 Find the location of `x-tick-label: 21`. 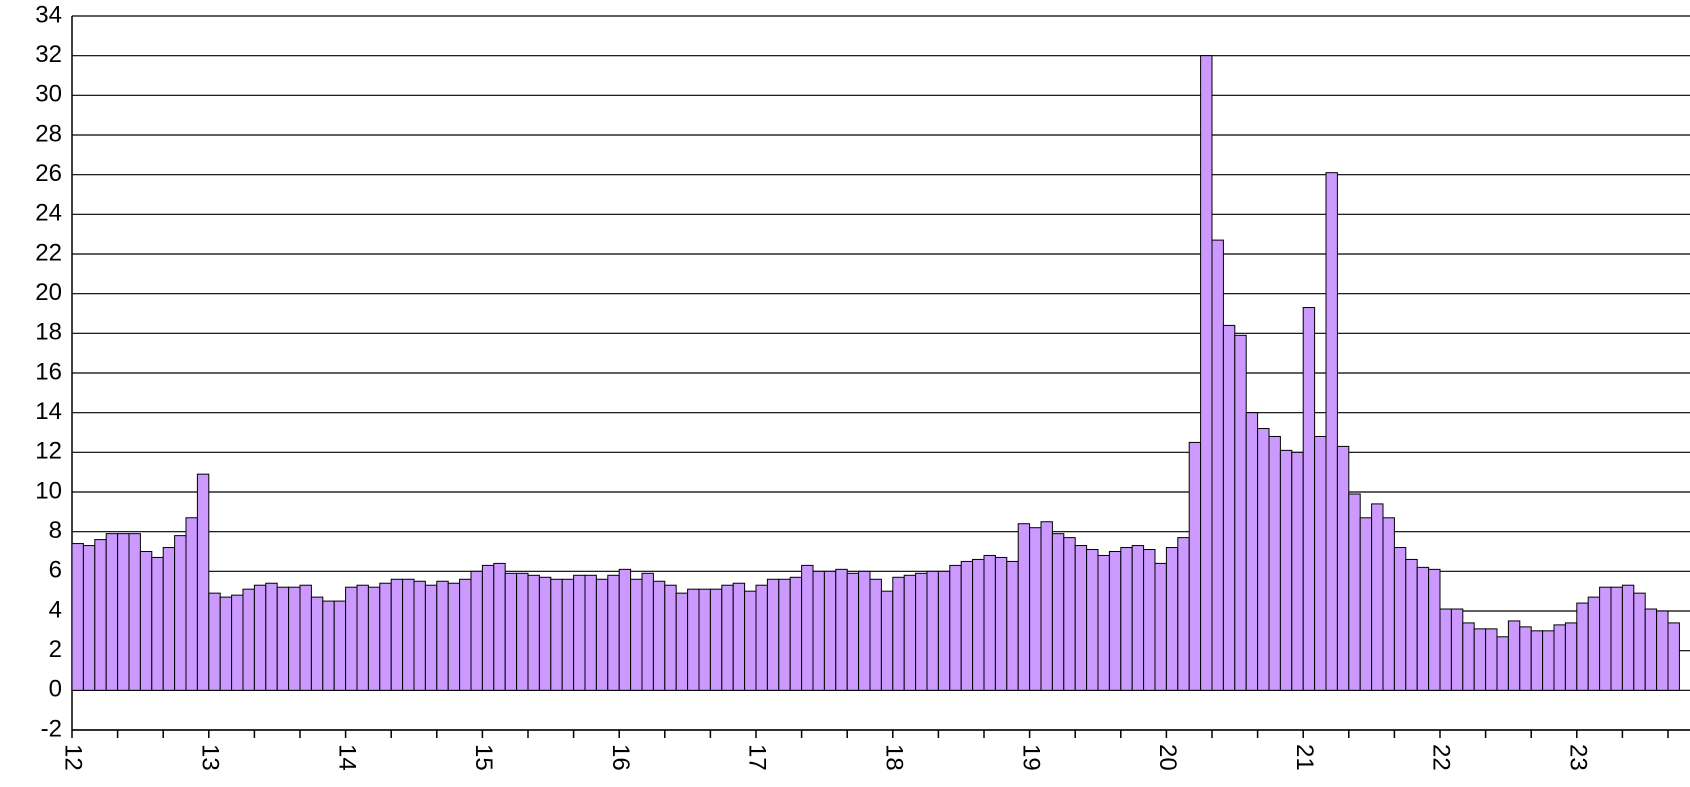

x-tick-label: 21 is located at coordinates (1304, 757).